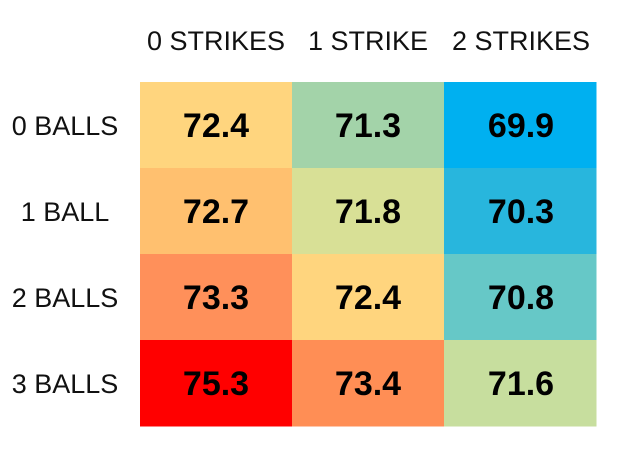 This screenshot has height=451, width=623. Describe the element at coordinates (65, 384) in the screenshot. I see `row-header-label: 3 BALLS` at that location.